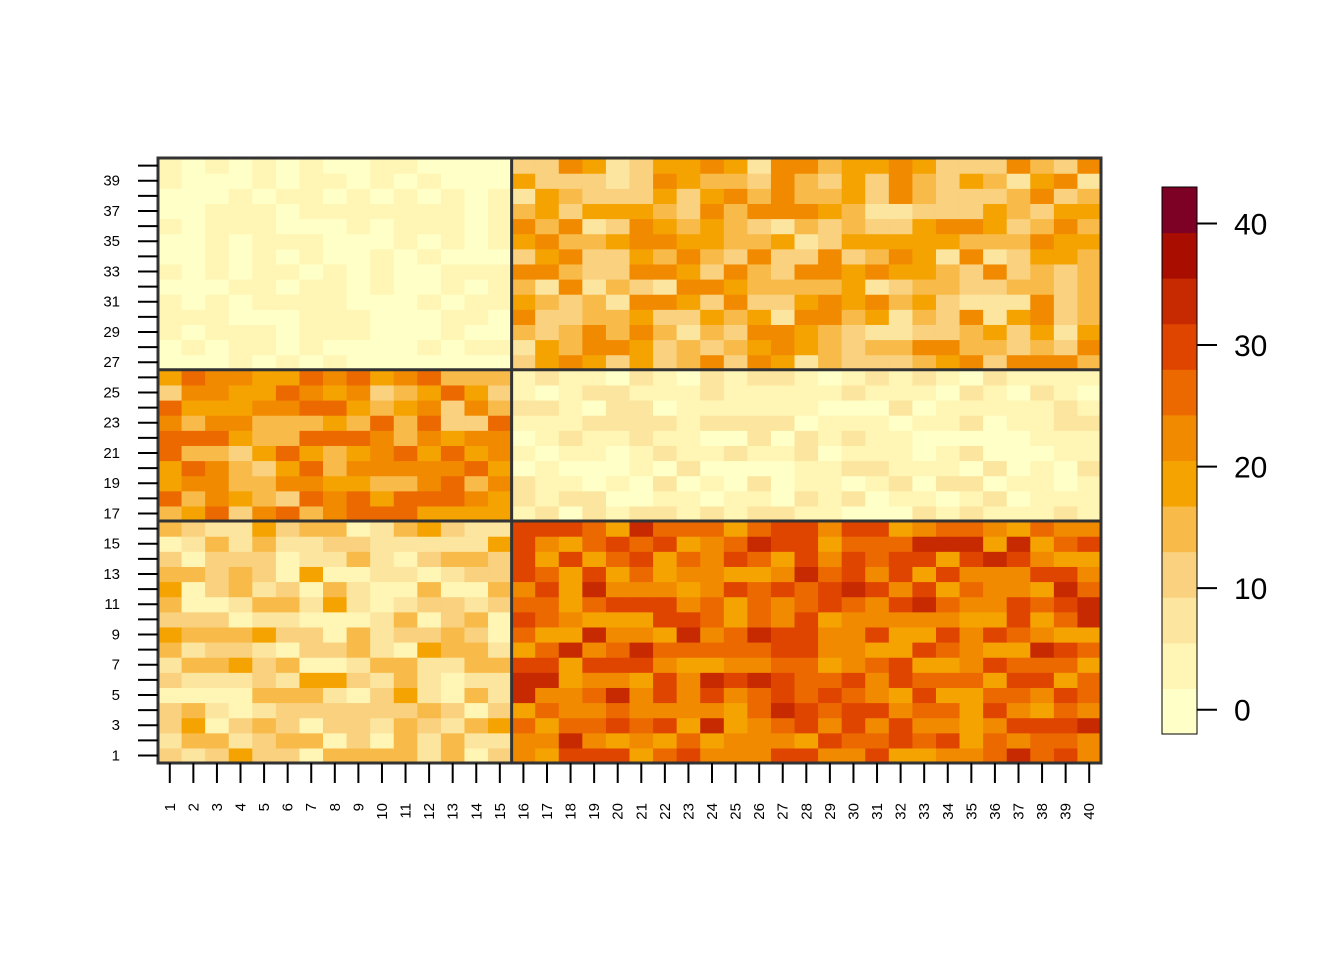 This screenshot has width=1344, height=960. Describe the element at coordinates (111, 513) in the screenshot. I see `y-tick-label: 17` at that location.